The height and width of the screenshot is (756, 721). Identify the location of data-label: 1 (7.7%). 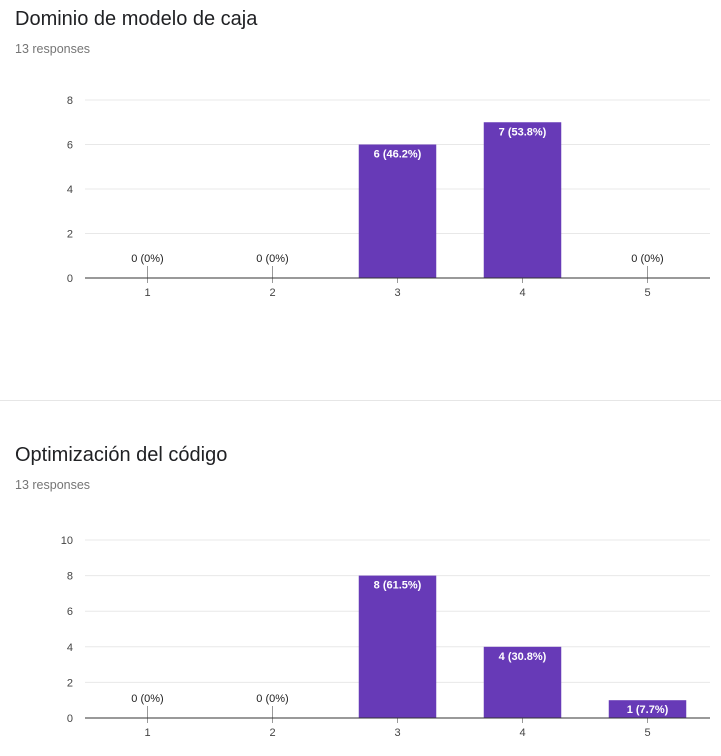
(648, 710).